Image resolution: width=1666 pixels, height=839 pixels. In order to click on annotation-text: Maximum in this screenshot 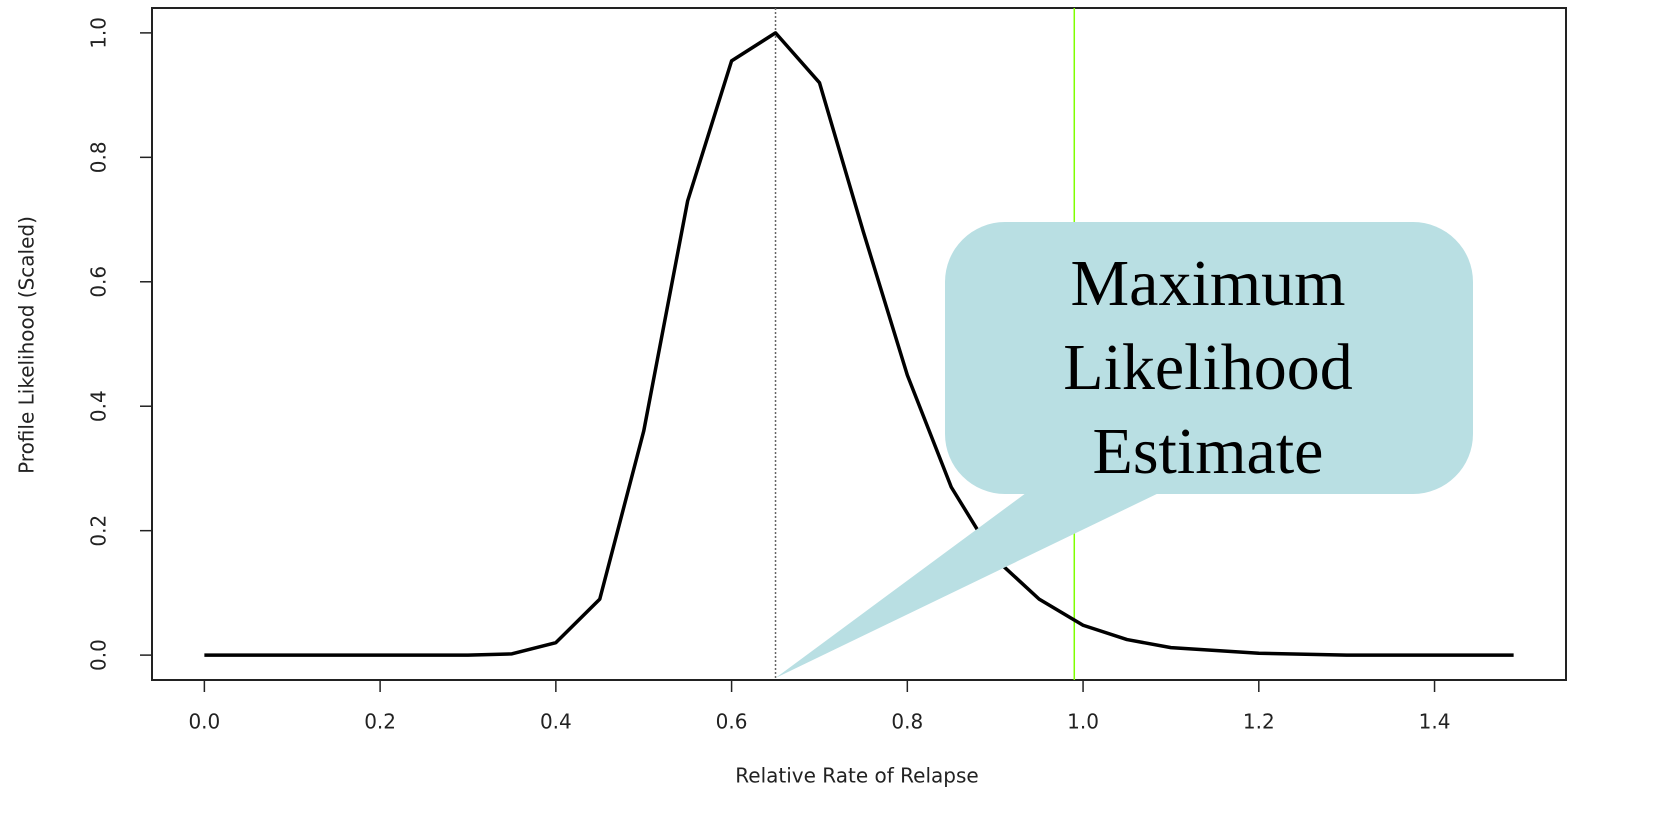, I will do `click(1208, 283)`.